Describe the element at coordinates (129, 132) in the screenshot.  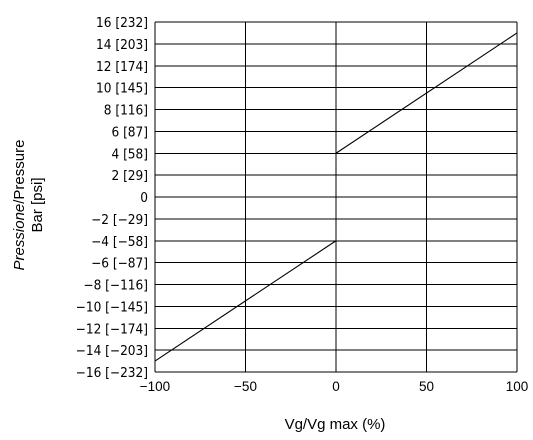
I see `y-tick-label: 6 [87]` at that location.